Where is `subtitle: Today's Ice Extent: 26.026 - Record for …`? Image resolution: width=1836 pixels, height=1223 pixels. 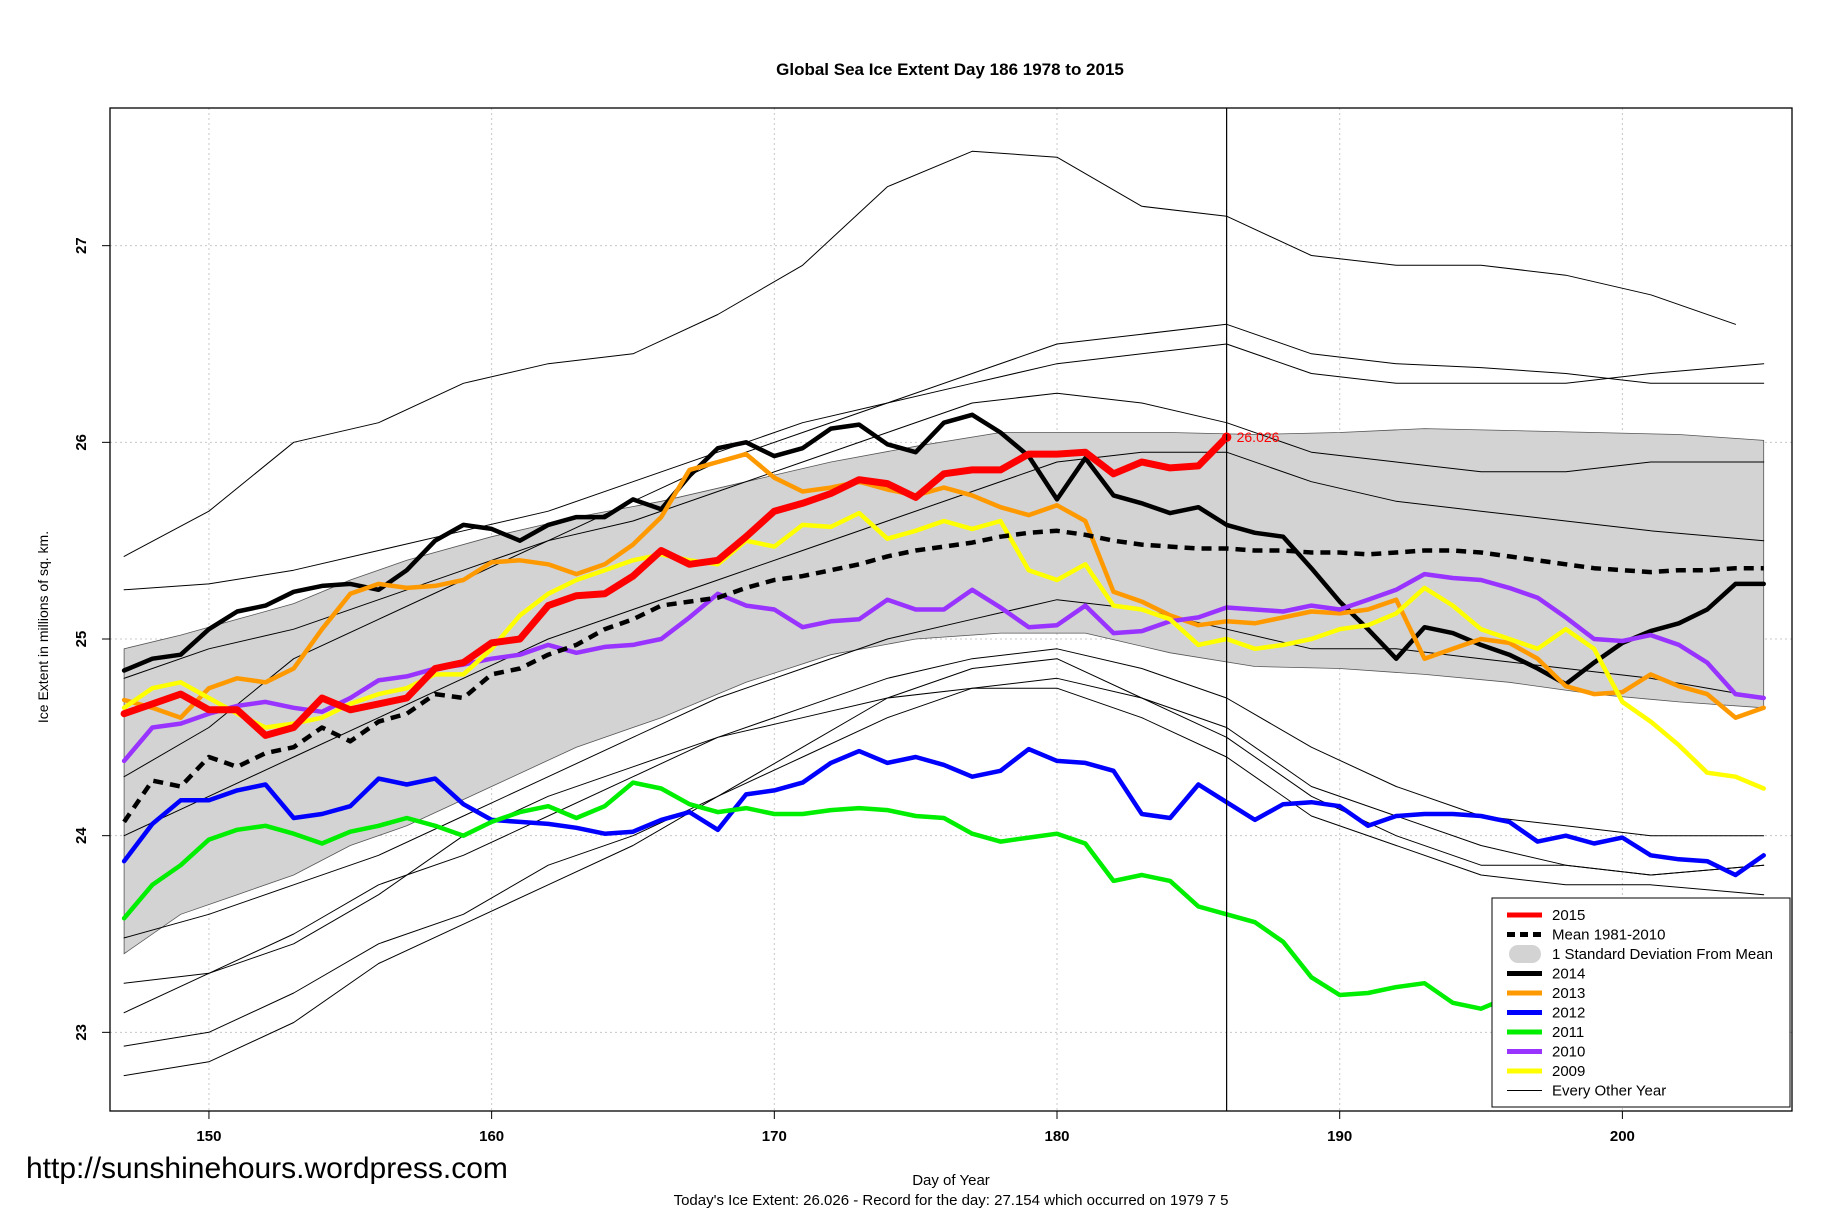
subtitle: Today's Ice Extent: 26.026 - Record for … is located at coordinates (951, 1200).